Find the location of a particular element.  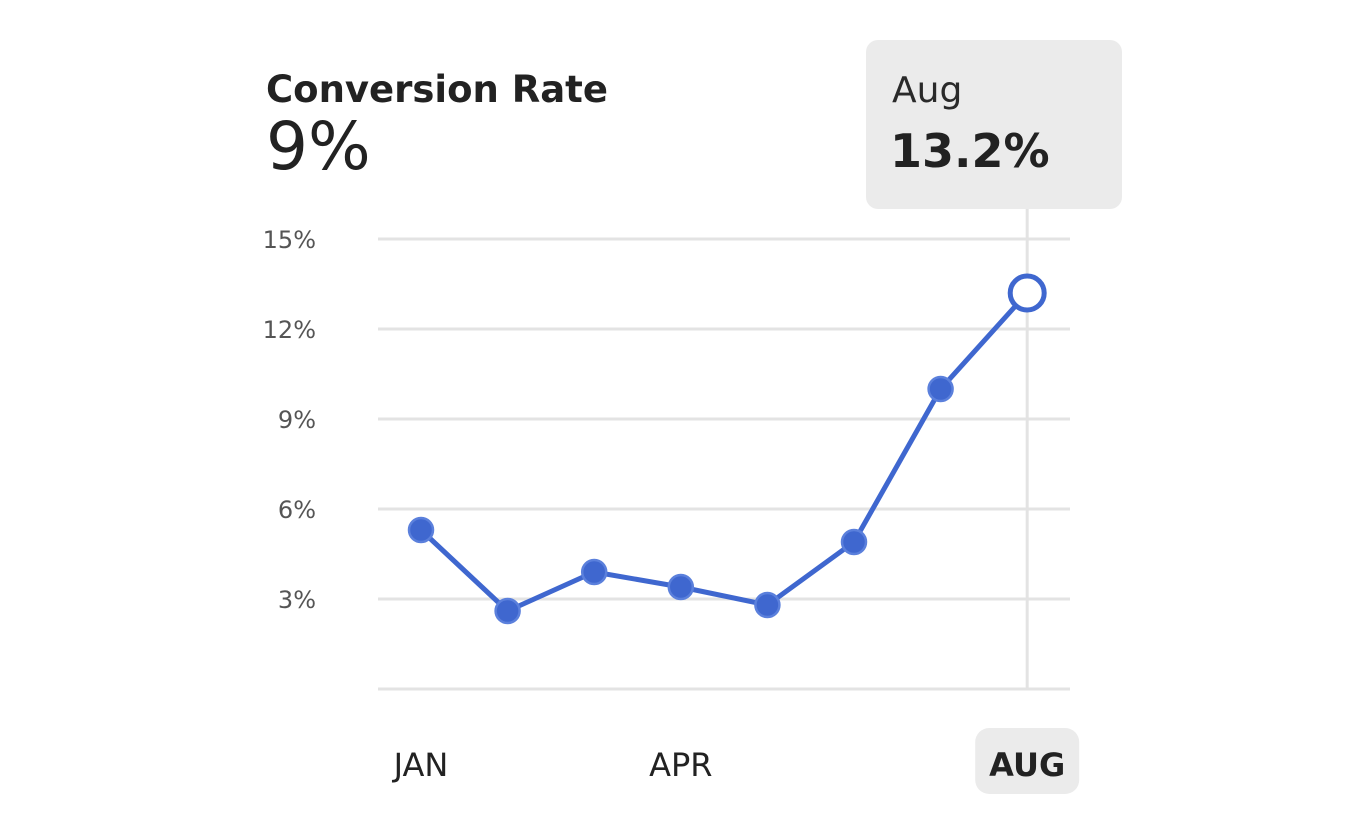

headline-value: 9% is located at coordinates (318, 146).